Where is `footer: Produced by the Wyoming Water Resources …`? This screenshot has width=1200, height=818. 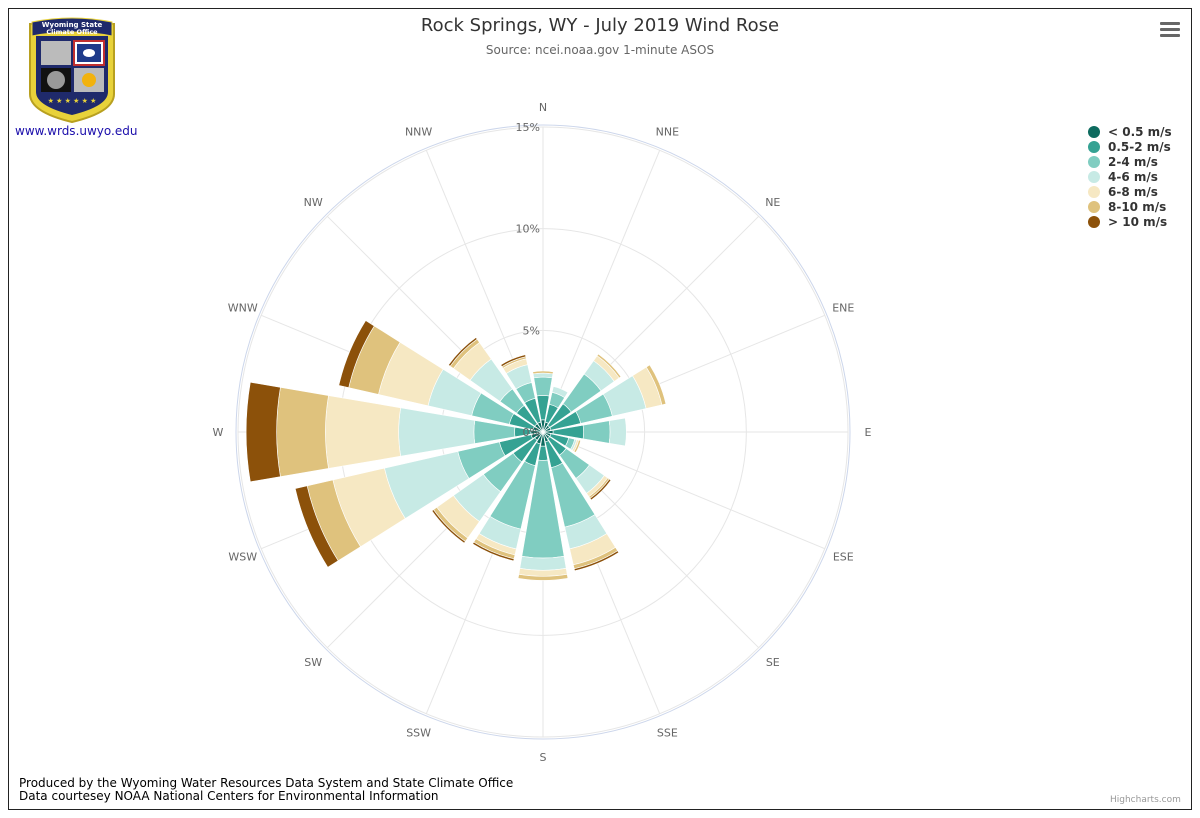 footer: Produced by the Wyoming Water Resources … is located at coordinates (266, 790).